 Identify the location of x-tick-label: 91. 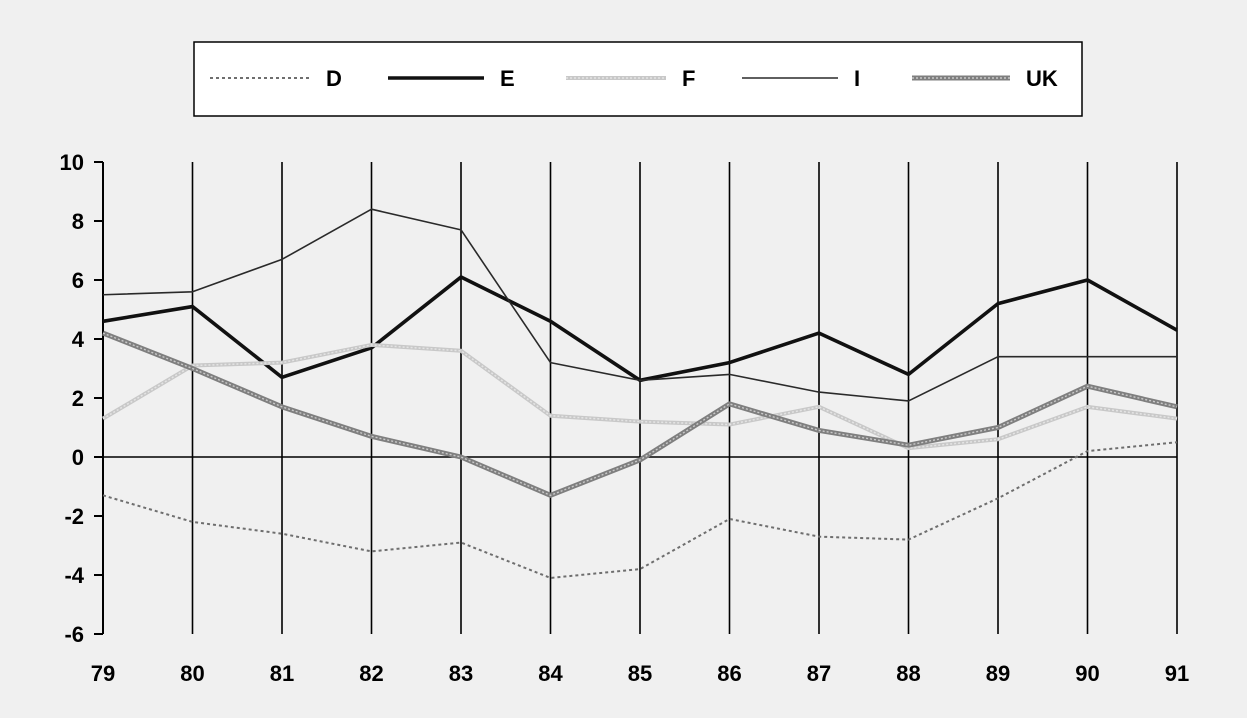
(1177, 673).